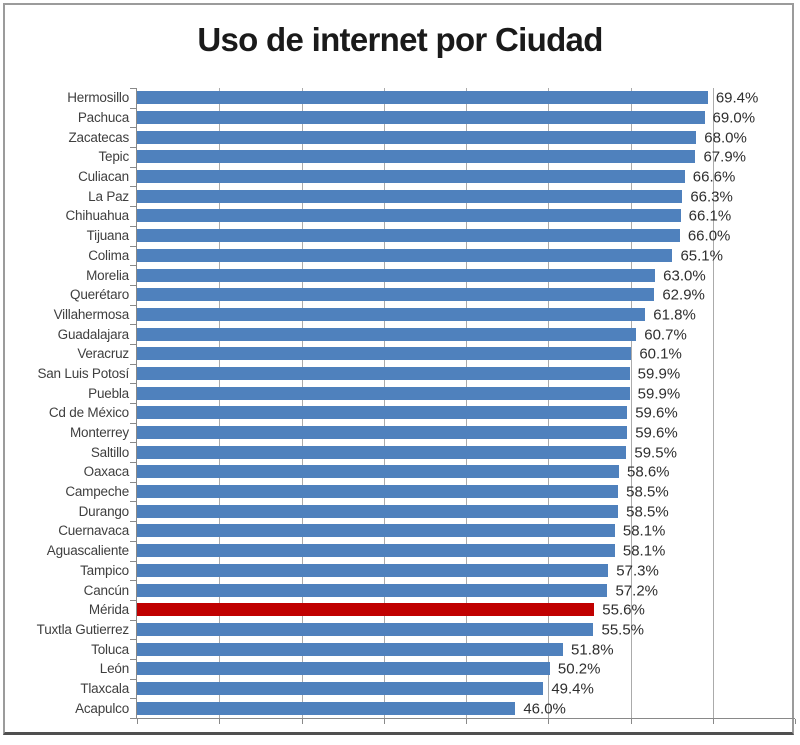  I want to click on value-label: 67.9%, so click(725, 157).